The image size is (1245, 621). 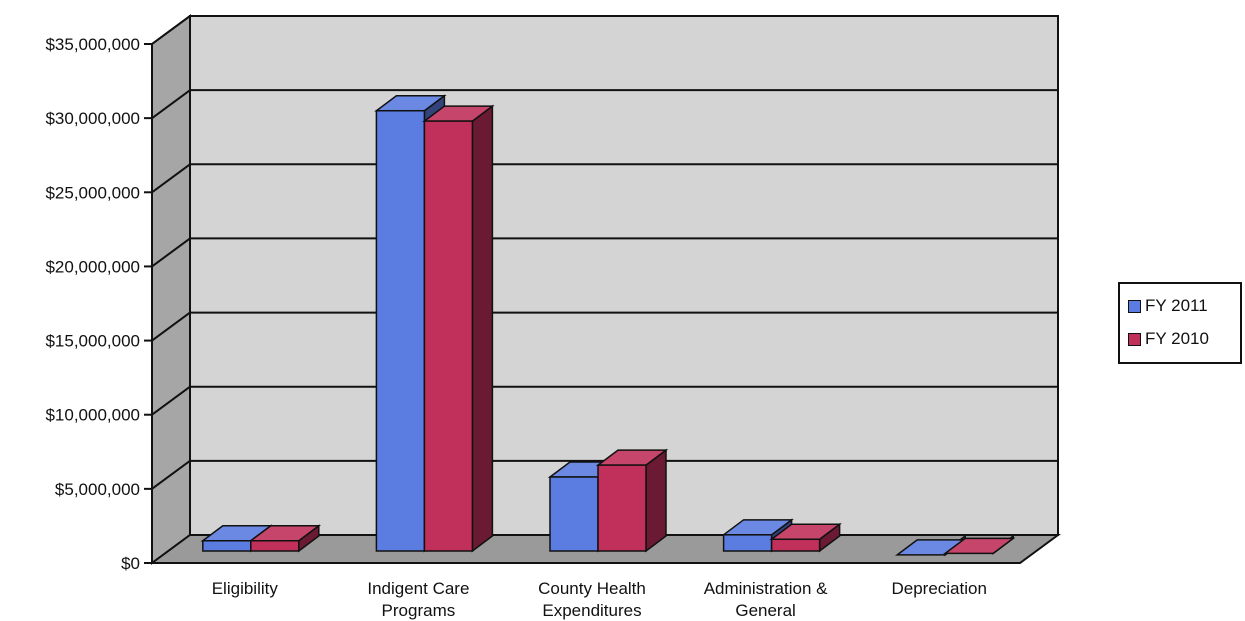 I want to click on legend-swatch-fy2010, so click(x=1134, y=339).